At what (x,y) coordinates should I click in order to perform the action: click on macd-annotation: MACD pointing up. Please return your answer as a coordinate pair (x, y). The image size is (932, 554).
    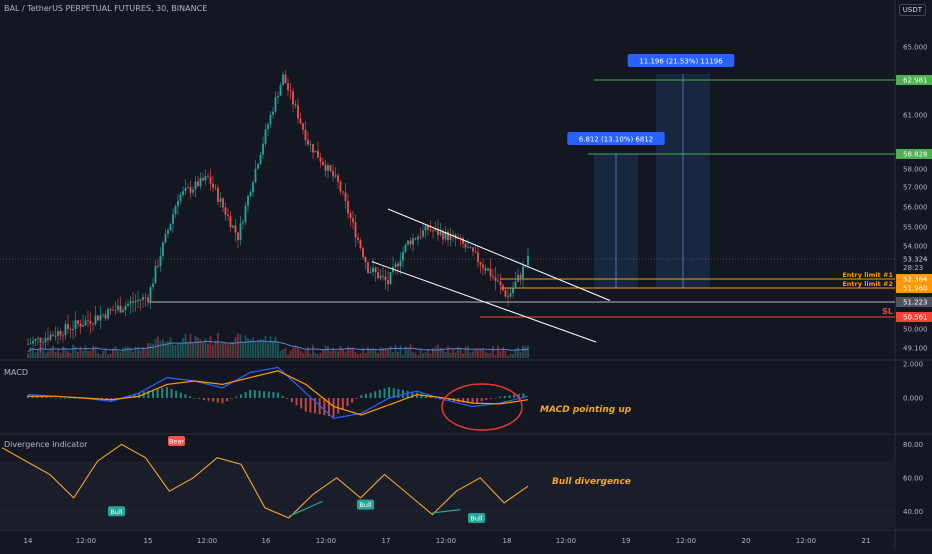
    Looking at the image, I should click on (586, 410).